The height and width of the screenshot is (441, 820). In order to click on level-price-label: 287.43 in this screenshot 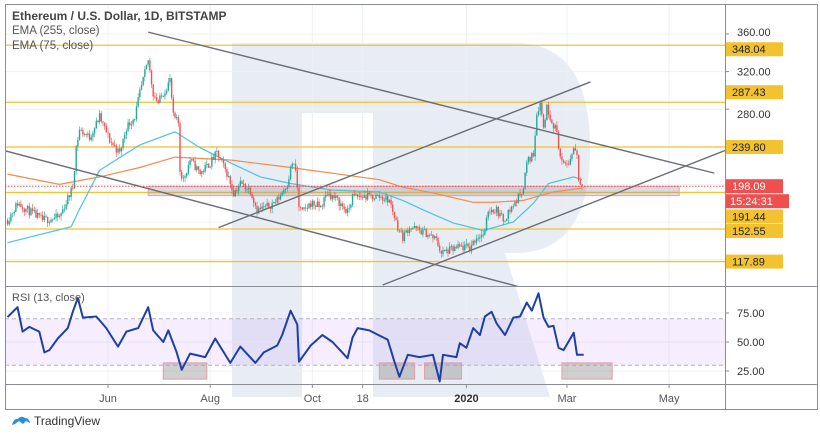, I will do `click(754, 92)`.